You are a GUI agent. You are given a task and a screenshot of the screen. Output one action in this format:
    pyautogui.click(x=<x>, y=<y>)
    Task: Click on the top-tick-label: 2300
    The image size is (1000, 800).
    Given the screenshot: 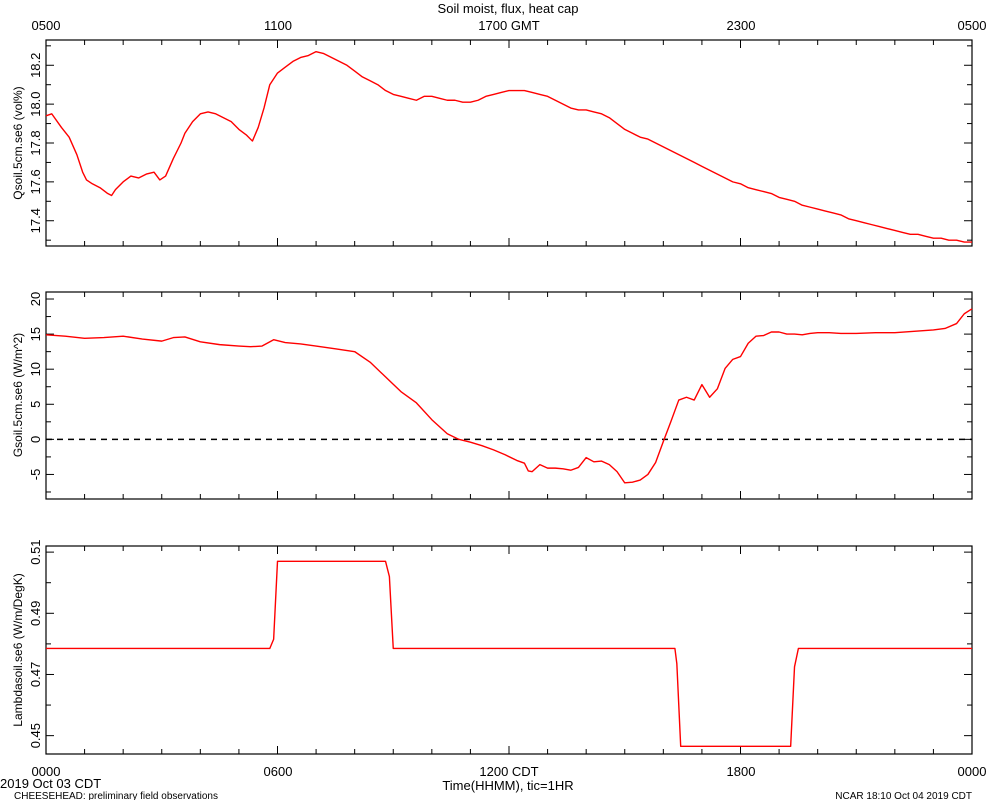 What is the action you would take?
    pyautogui.click(x=741, y=25)
    